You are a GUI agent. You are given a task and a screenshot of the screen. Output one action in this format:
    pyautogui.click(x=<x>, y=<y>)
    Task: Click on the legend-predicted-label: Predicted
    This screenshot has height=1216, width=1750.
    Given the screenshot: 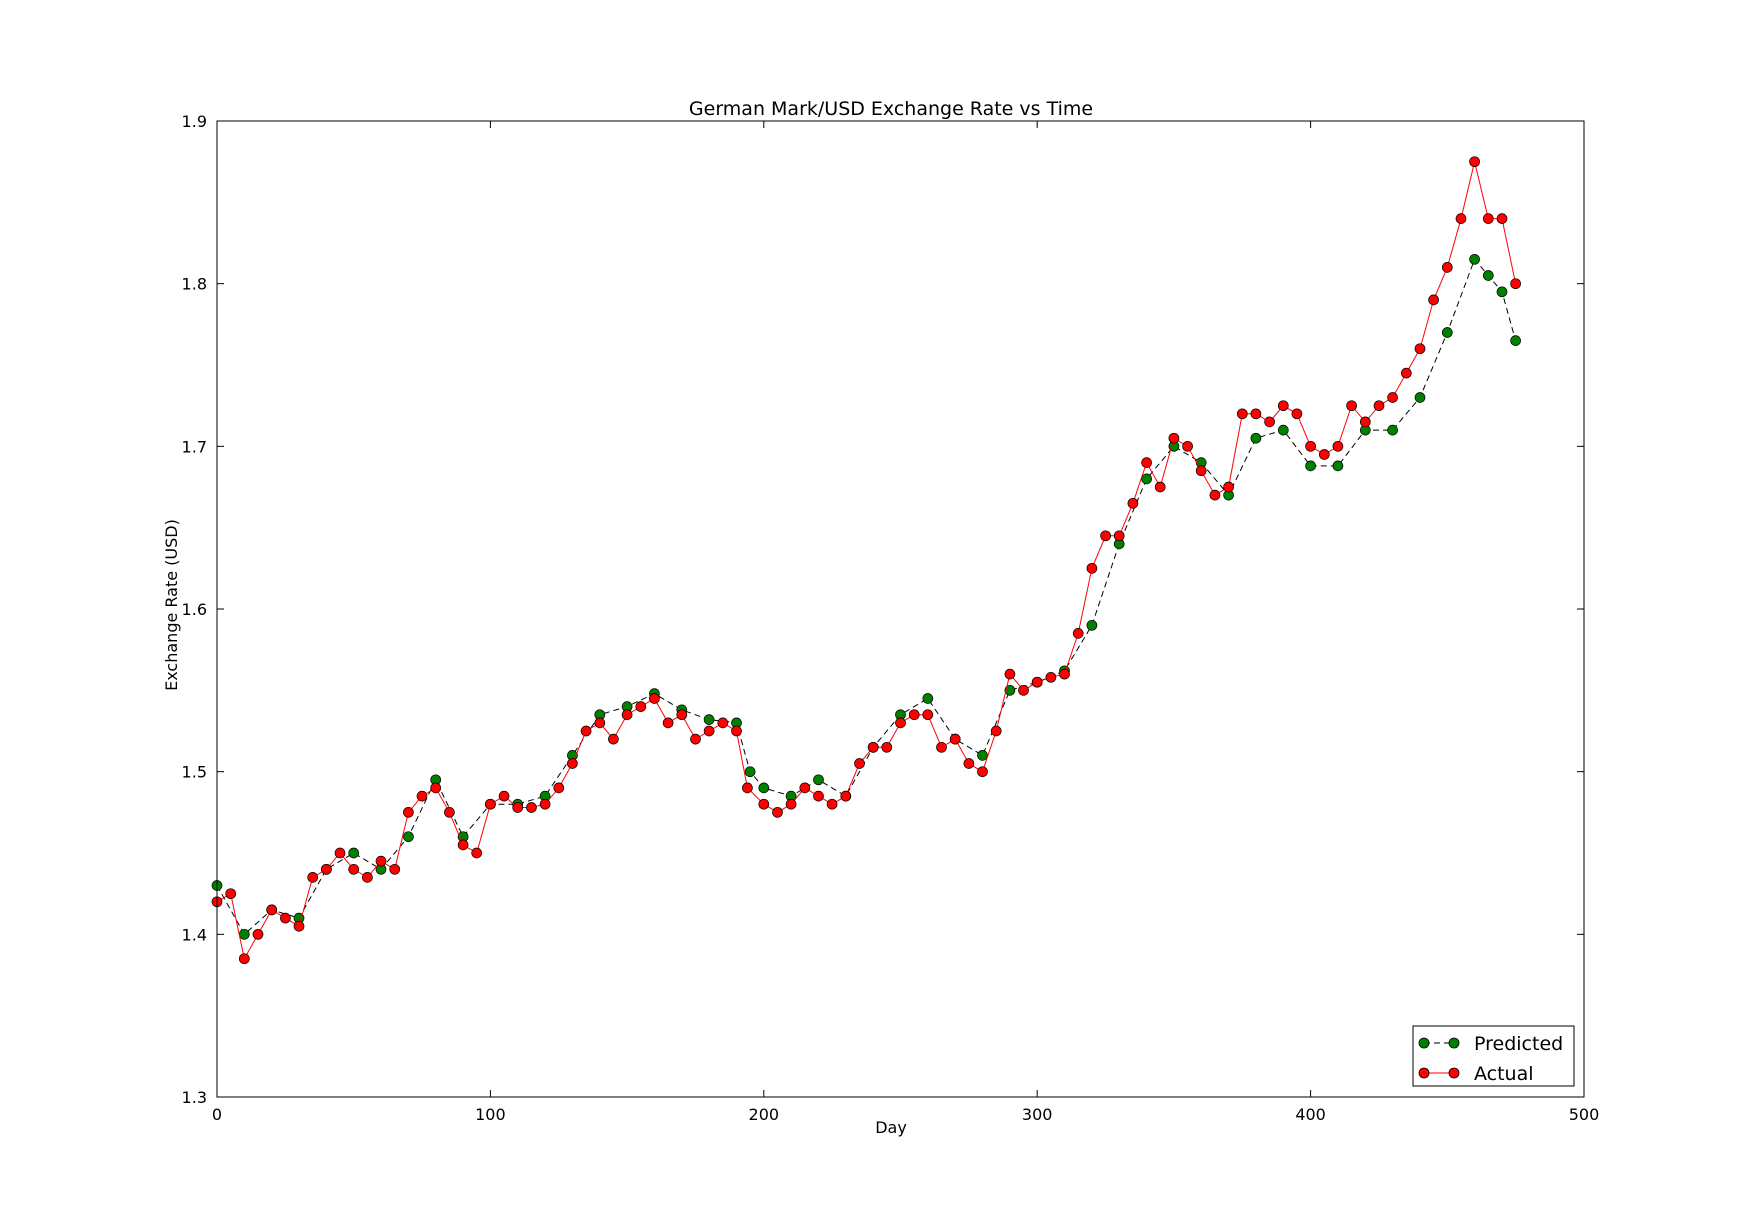 What is the action you would take?
    pyautogui.click(x=1518, y=1044)
    